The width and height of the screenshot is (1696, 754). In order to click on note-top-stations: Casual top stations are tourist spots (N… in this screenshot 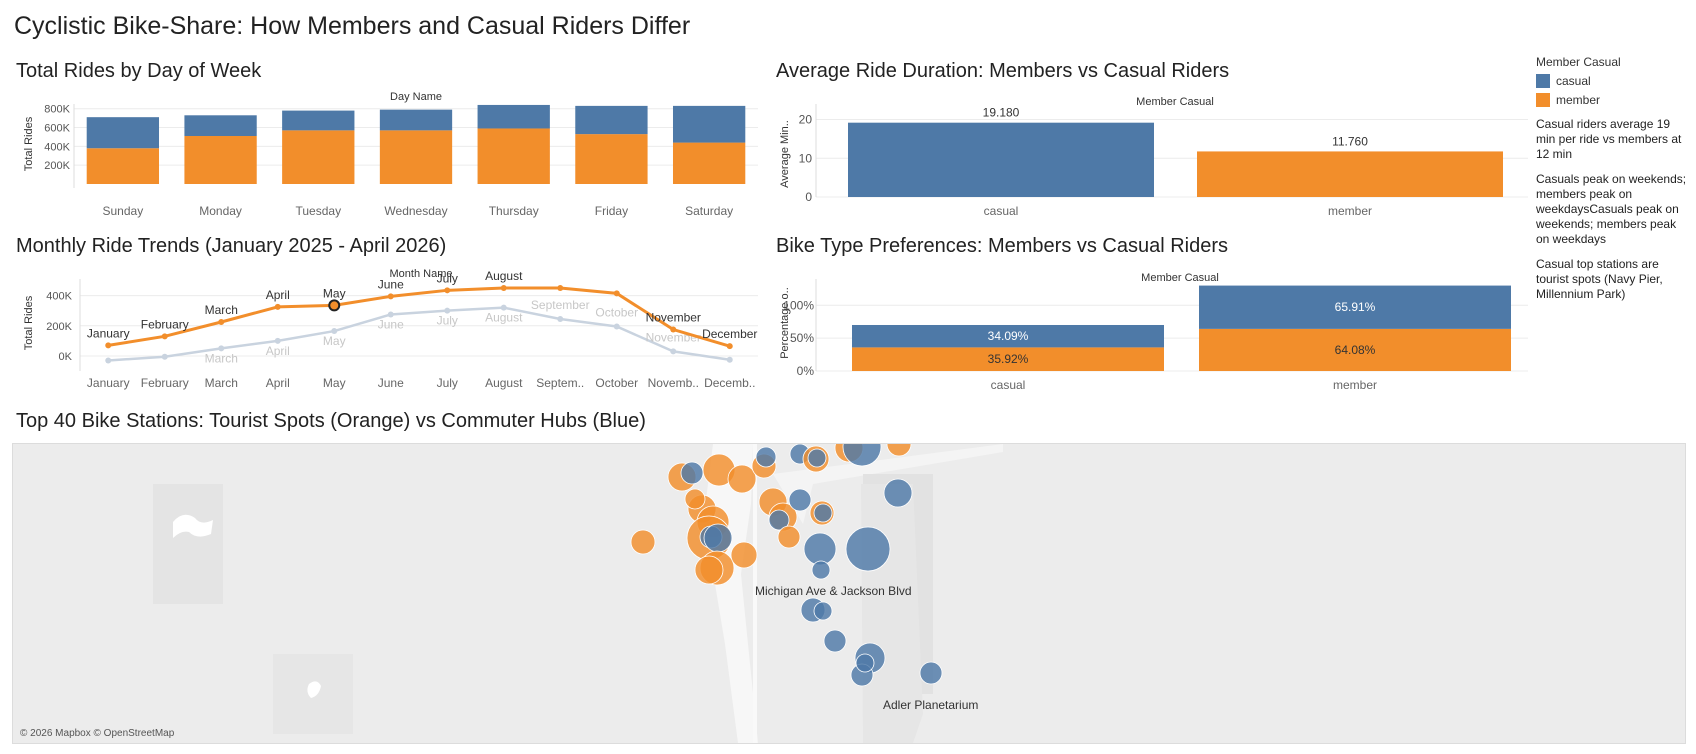, I will do `click(1599, 279)`.